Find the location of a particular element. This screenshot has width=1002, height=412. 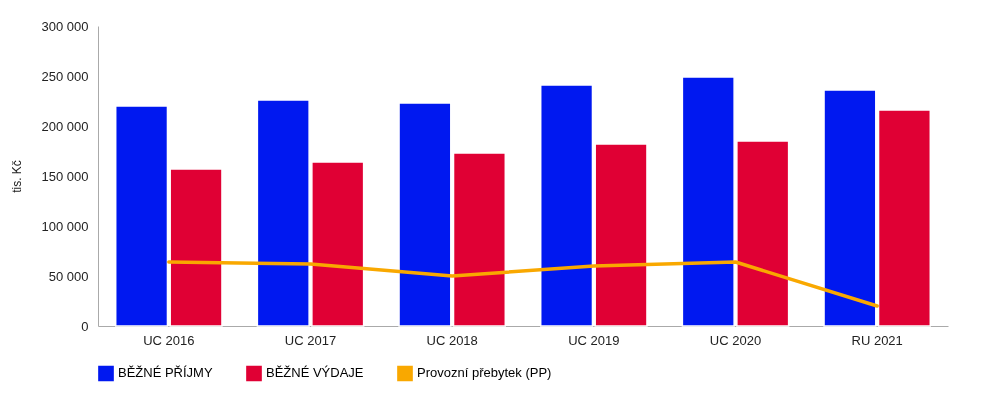

legend-label: BĚŽNÉ VÝDAJE is located at coordinates (315, 373).